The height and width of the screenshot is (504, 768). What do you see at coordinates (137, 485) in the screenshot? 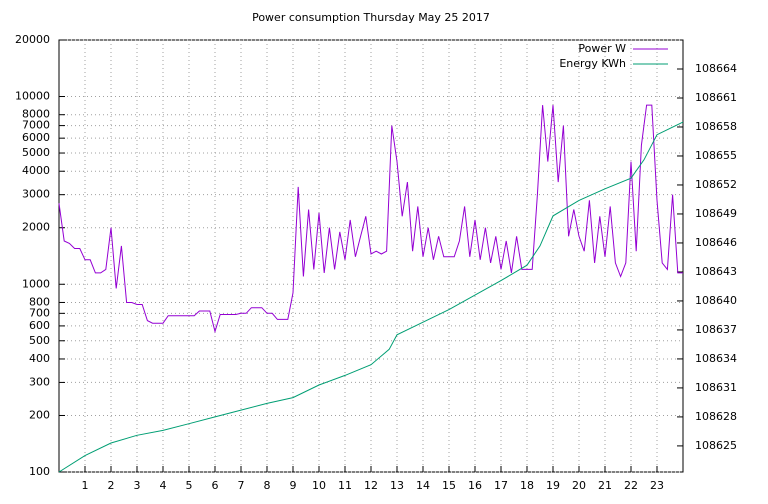
I see `x-tick-label: 3` at bounding box center [137, 485].